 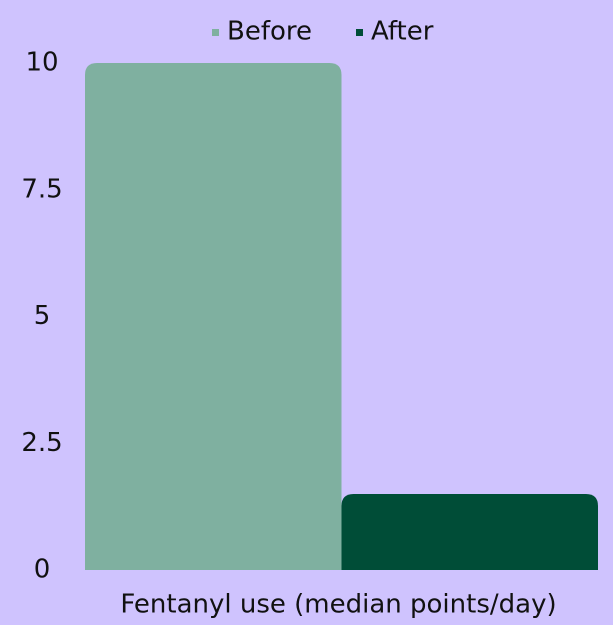 What do you see at coordinates (402, 32) in the screenshot?
I see `legend-label: After` at bounding box center [402, 32].